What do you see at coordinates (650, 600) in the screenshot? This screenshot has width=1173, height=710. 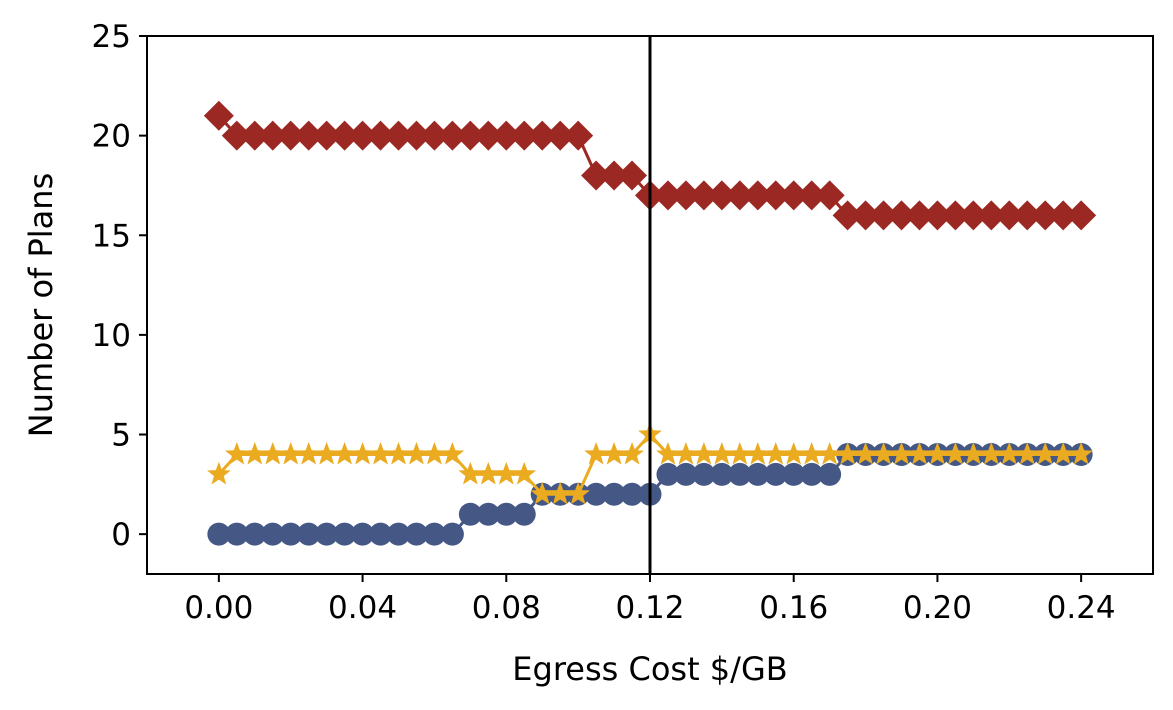 I see `x-axis-ticks: 0.00 0.04 0.08 0.12 0.16 0.20 0.24` at bounding box center [650, 600].